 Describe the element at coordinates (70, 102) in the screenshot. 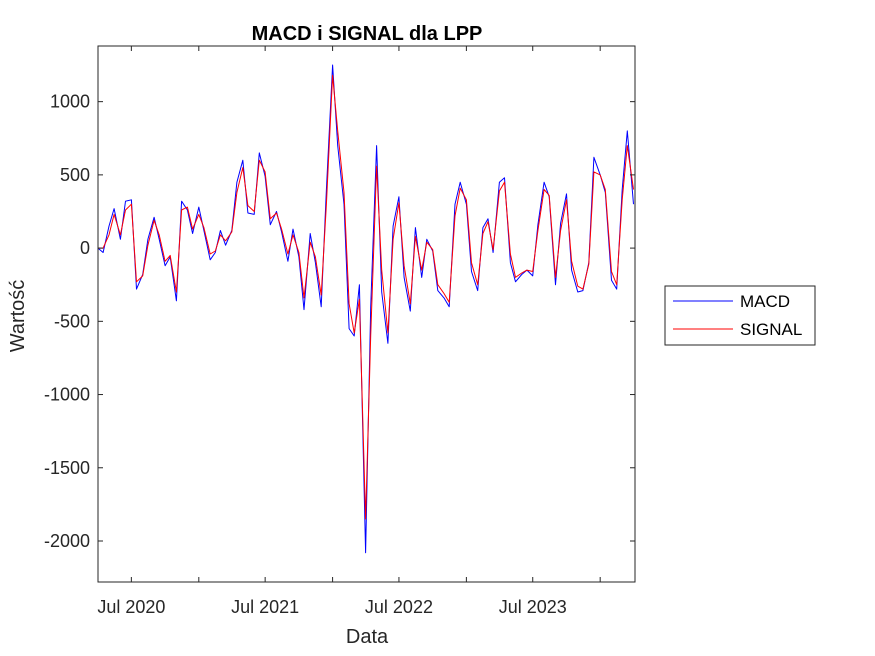

I see `y-tick-label: 1000` at that location.